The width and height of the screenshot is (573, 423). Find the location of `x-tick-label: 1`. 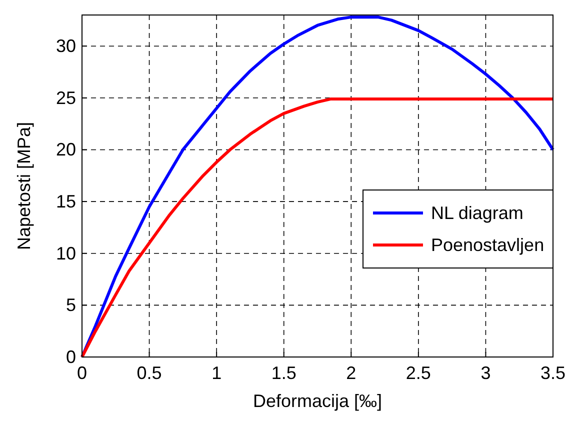

x-tick-label: 1 is located at coordinates (217, 373).